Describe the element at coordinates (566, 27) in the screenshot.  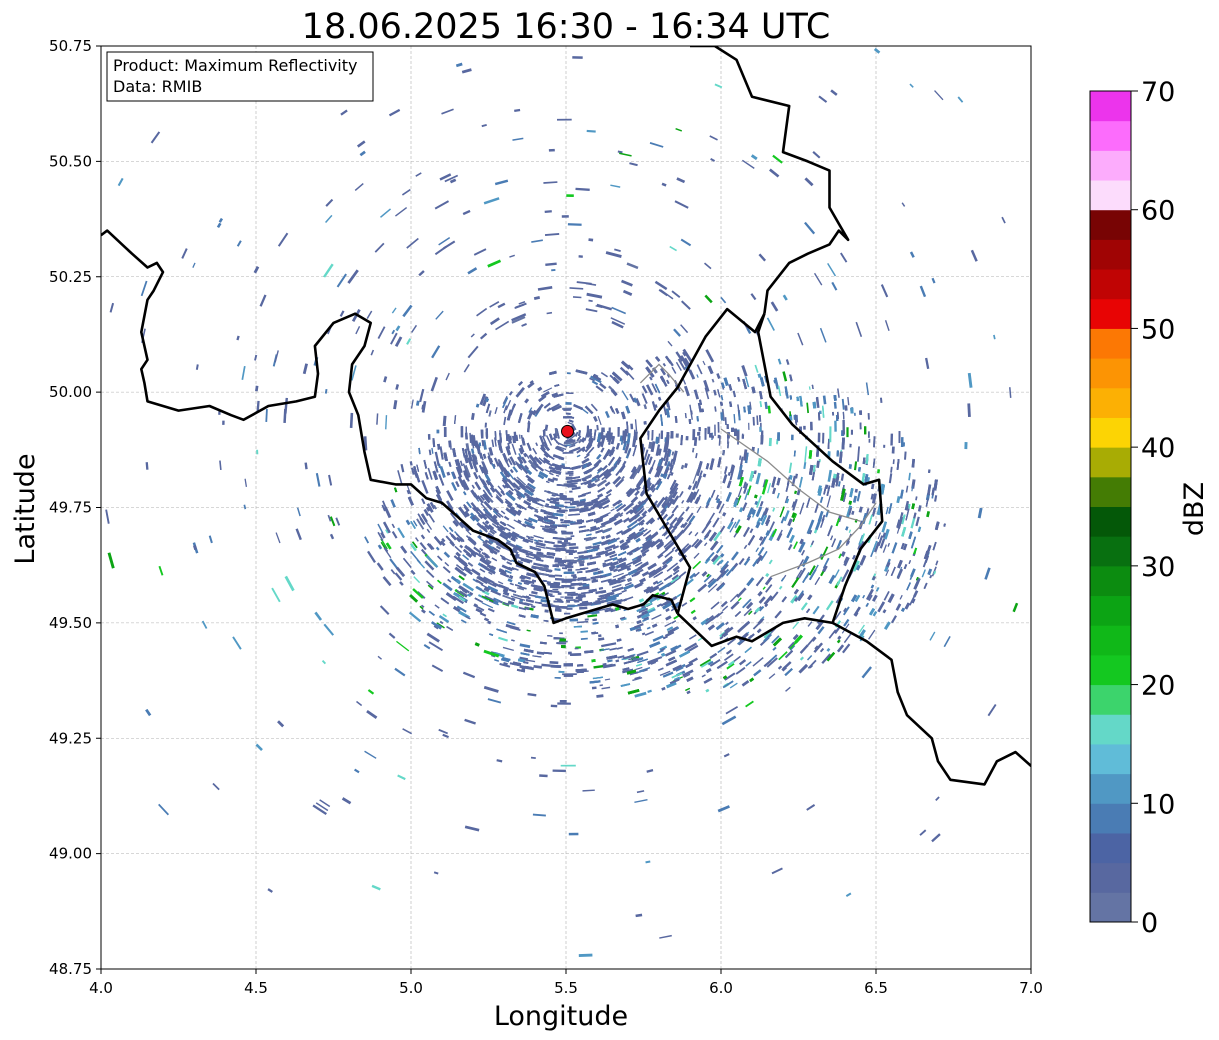
I see `map-title: 18.06.2025 16:30 - 16:34 UTC` at that location.